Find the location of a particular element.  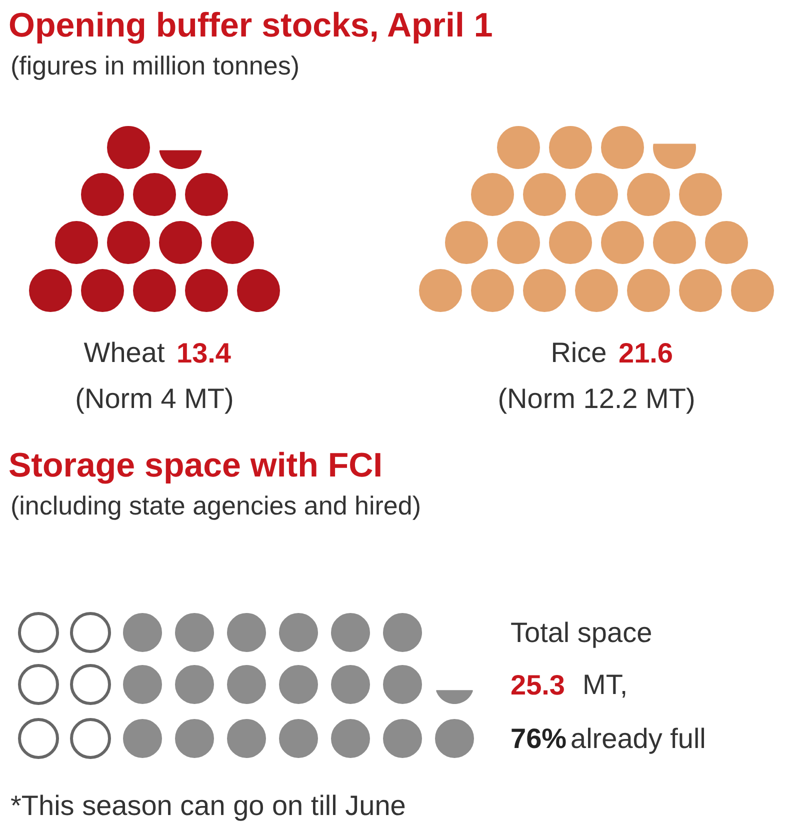

text: *This season can go on till June is located at coordinates (208, 805).